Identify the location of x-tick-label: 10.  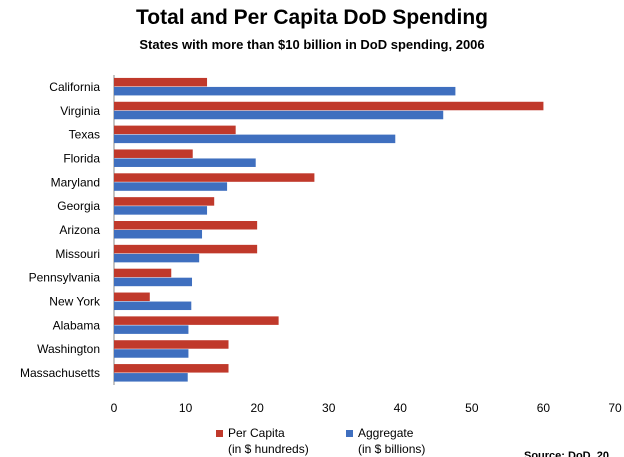
(186, 408).